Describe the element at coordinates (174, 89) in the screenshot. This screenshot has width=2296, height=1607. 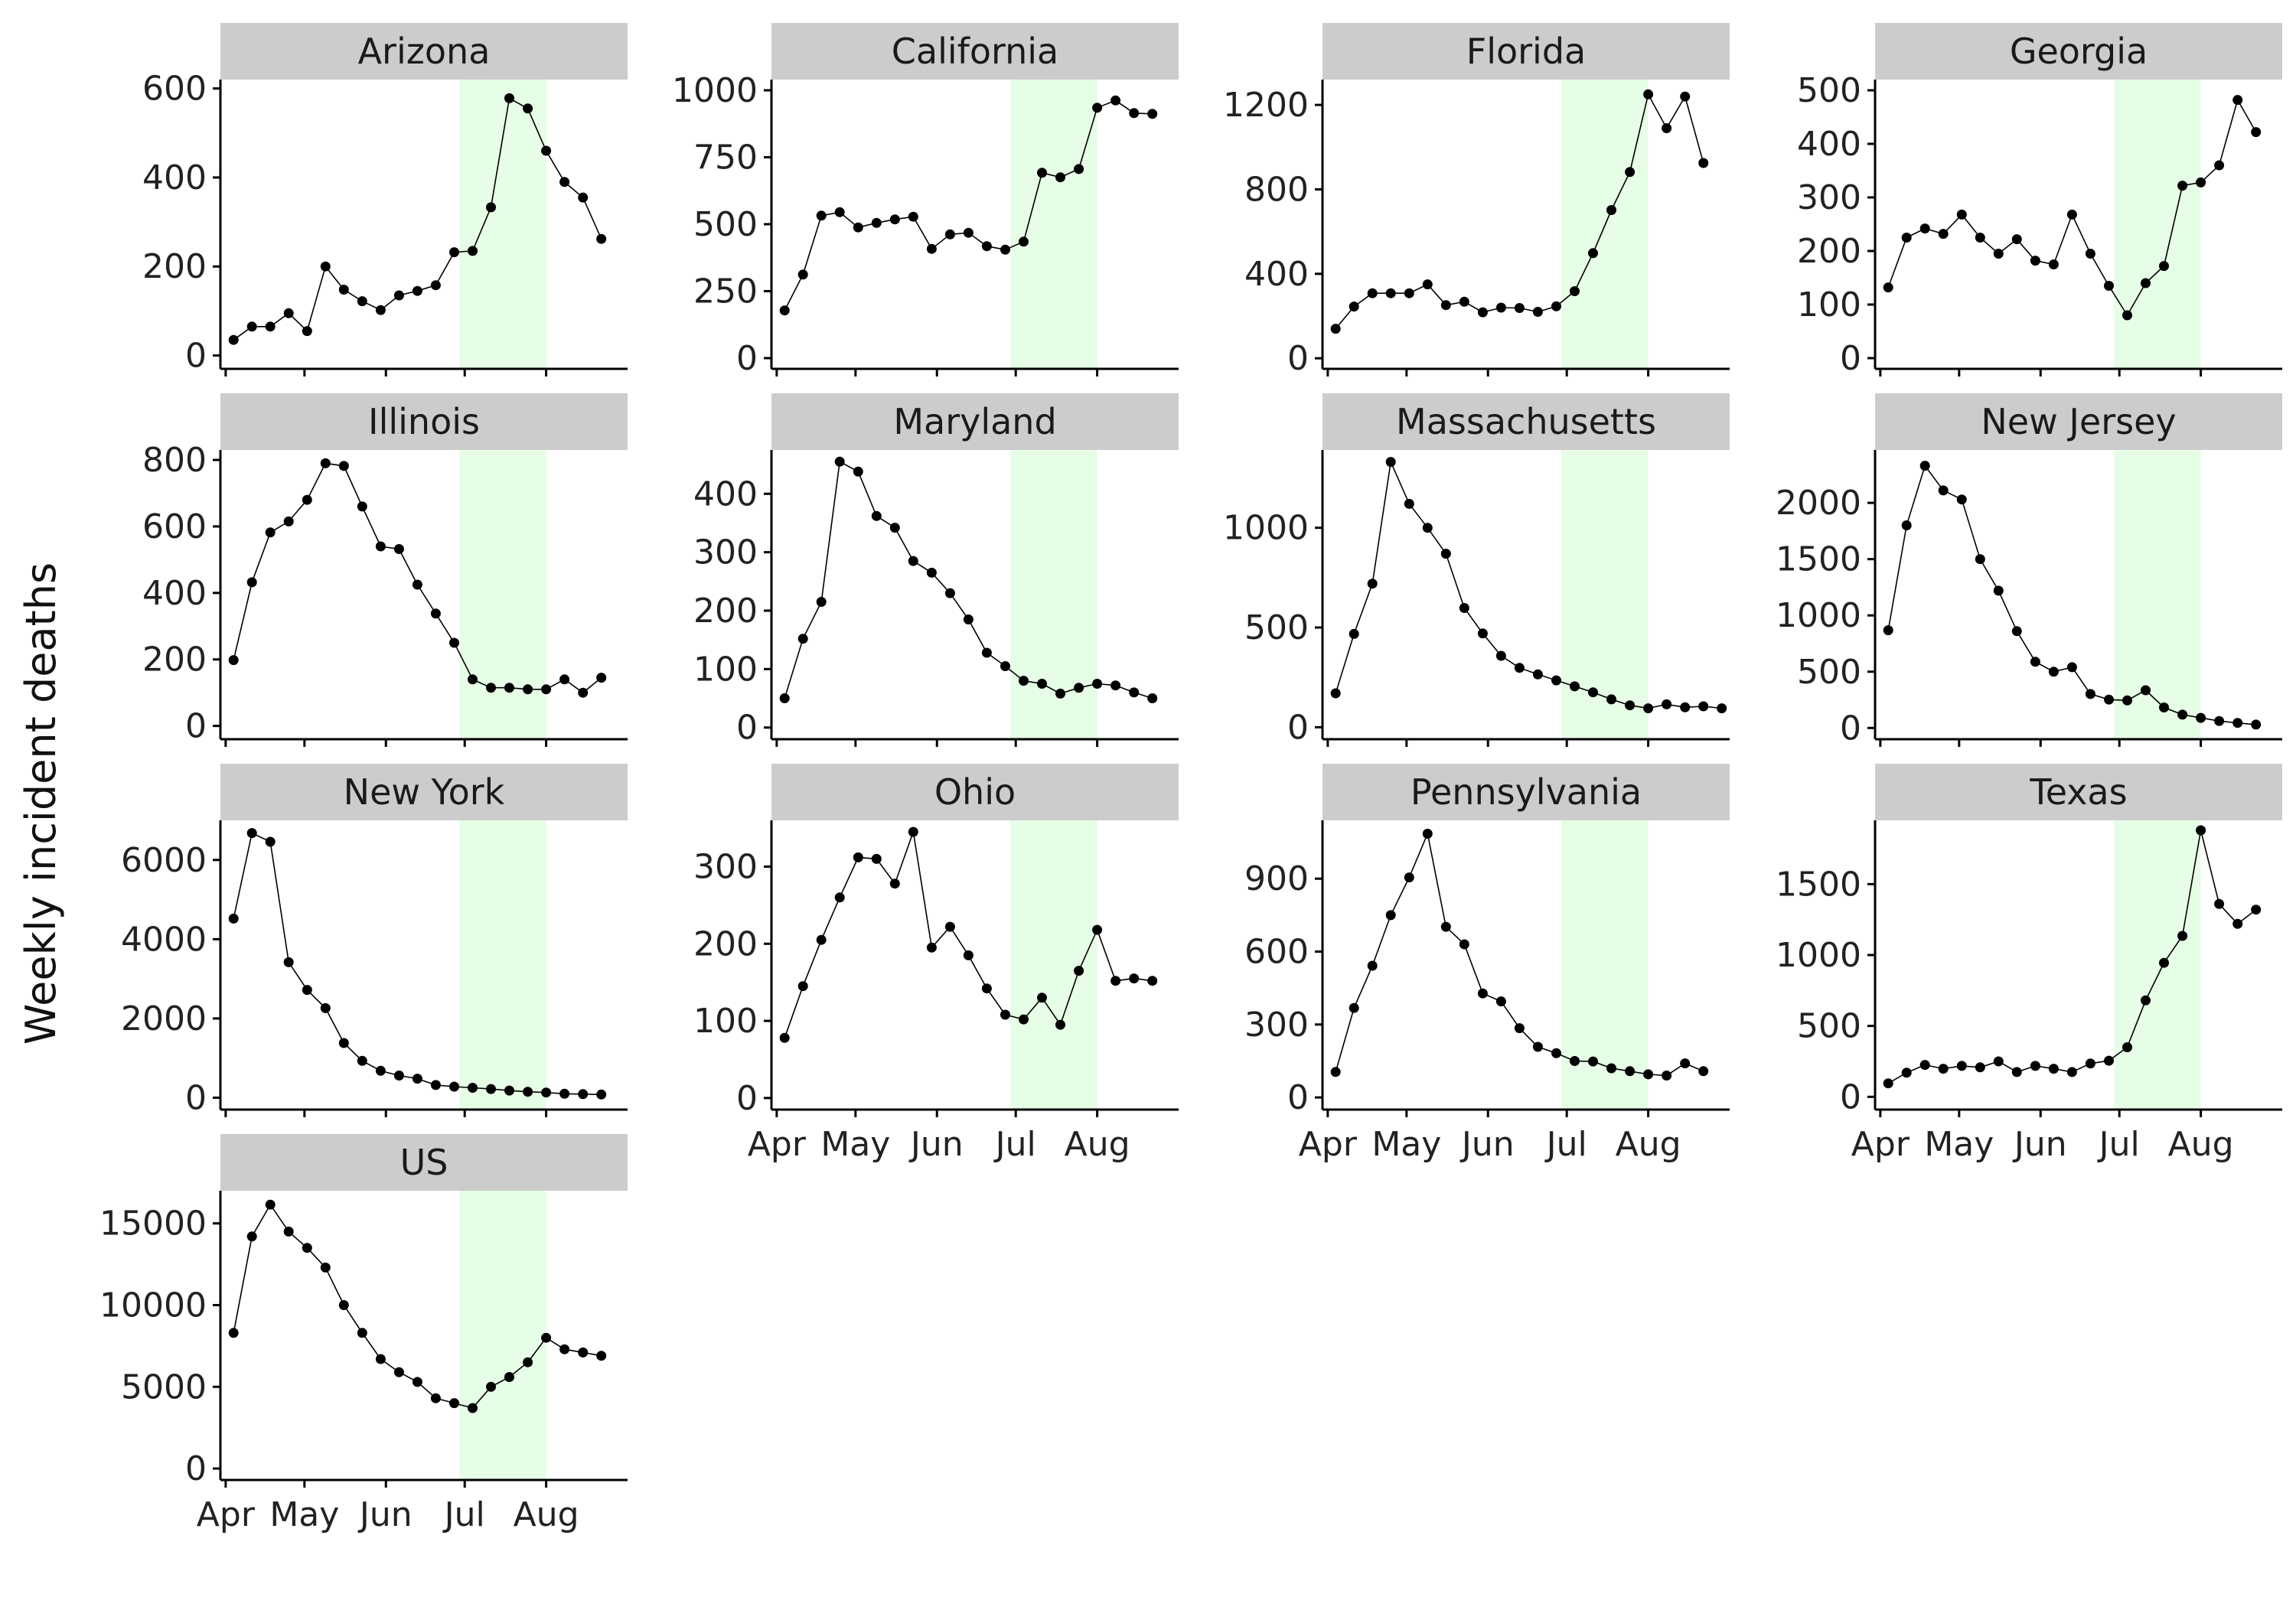
I see `y-tick-label: 600` at that location.